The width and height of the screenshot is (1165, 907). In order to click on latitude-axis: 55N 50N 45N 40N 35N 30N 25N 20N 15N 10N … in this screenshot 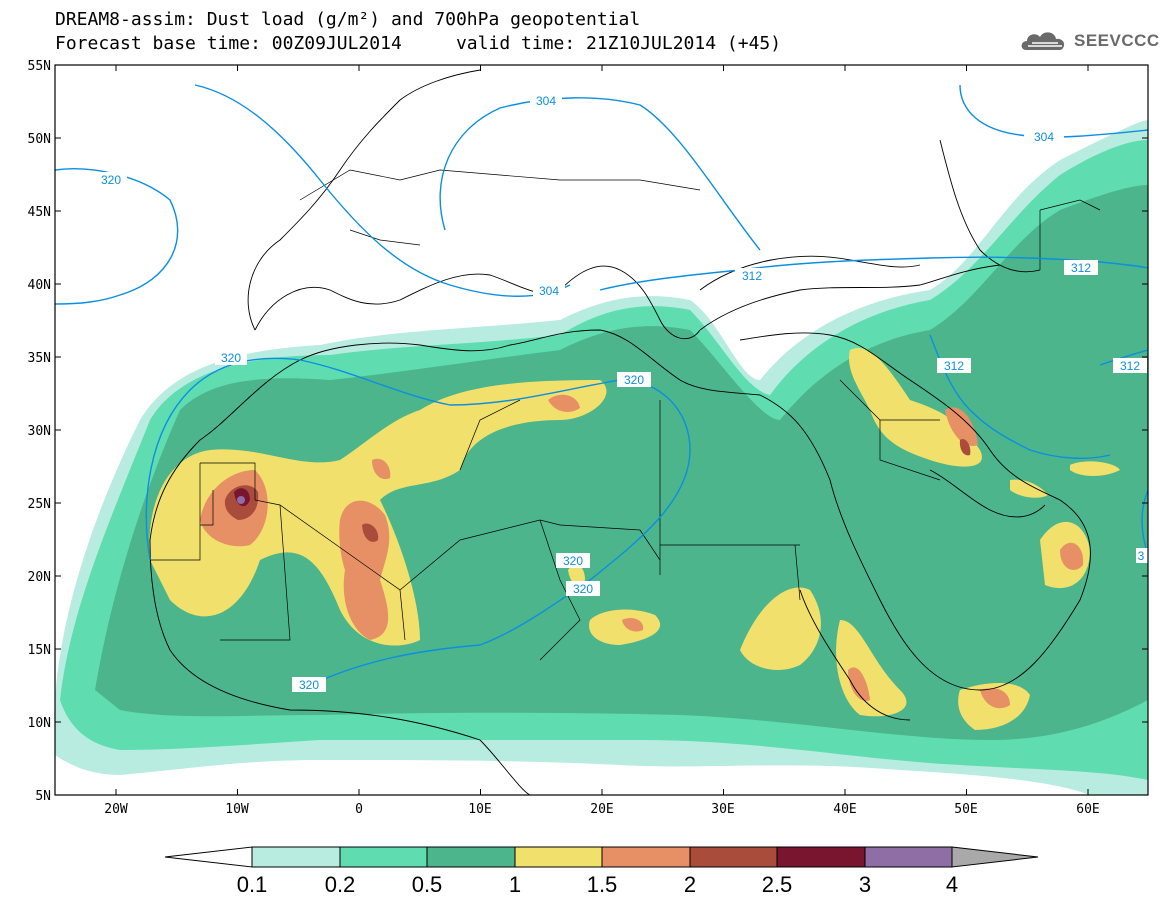, I will do `click(39, 431)`.